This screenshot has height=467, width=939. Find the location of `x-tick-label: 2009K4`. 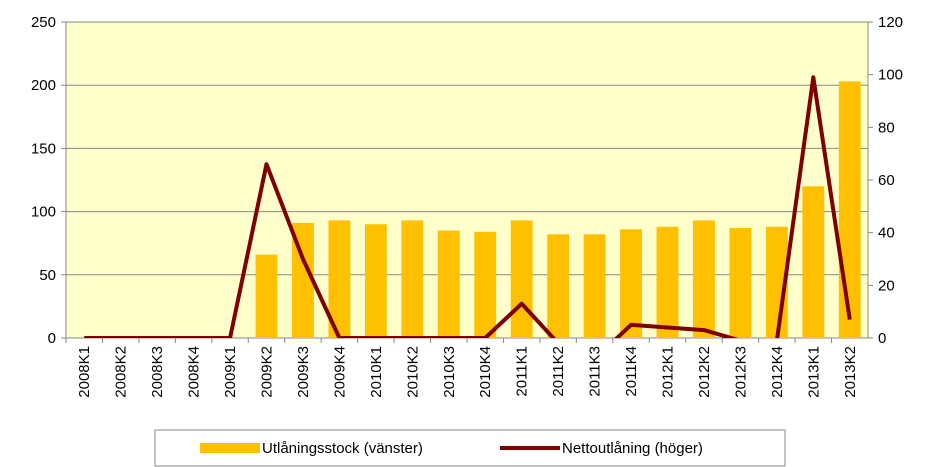

x-tick-label: 2009K4 is located at coordinates (339, 372).